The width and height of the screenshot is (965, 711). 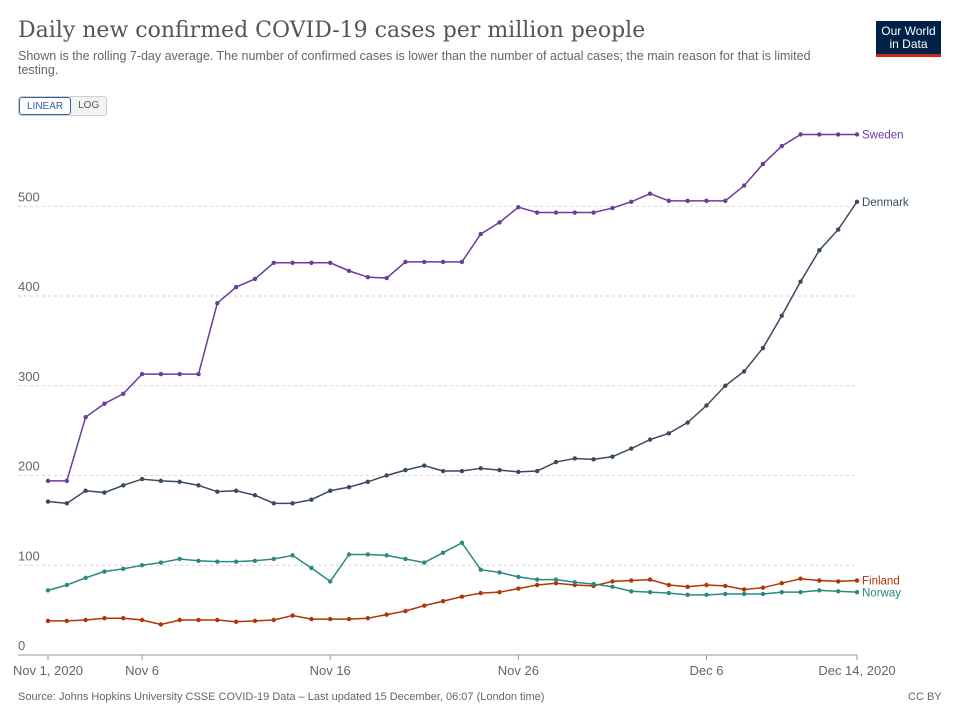 I want to click on log-scale-button: LOG, so click(x=89, y=106).